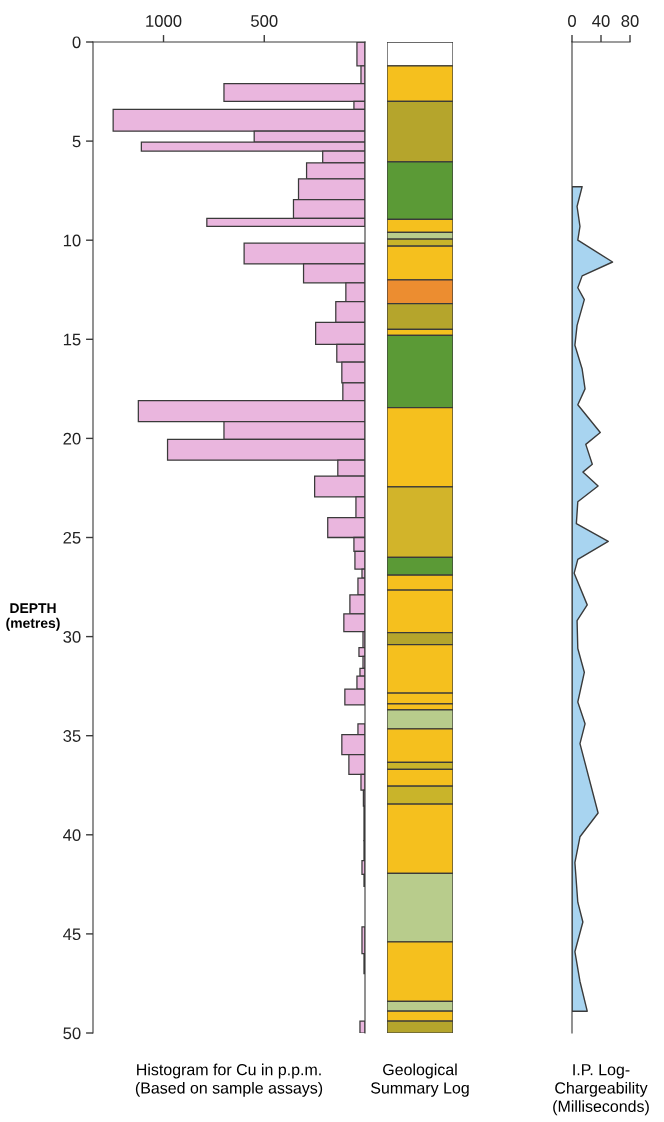  I want to click on y-tick-label: 45, so click(72, 934).